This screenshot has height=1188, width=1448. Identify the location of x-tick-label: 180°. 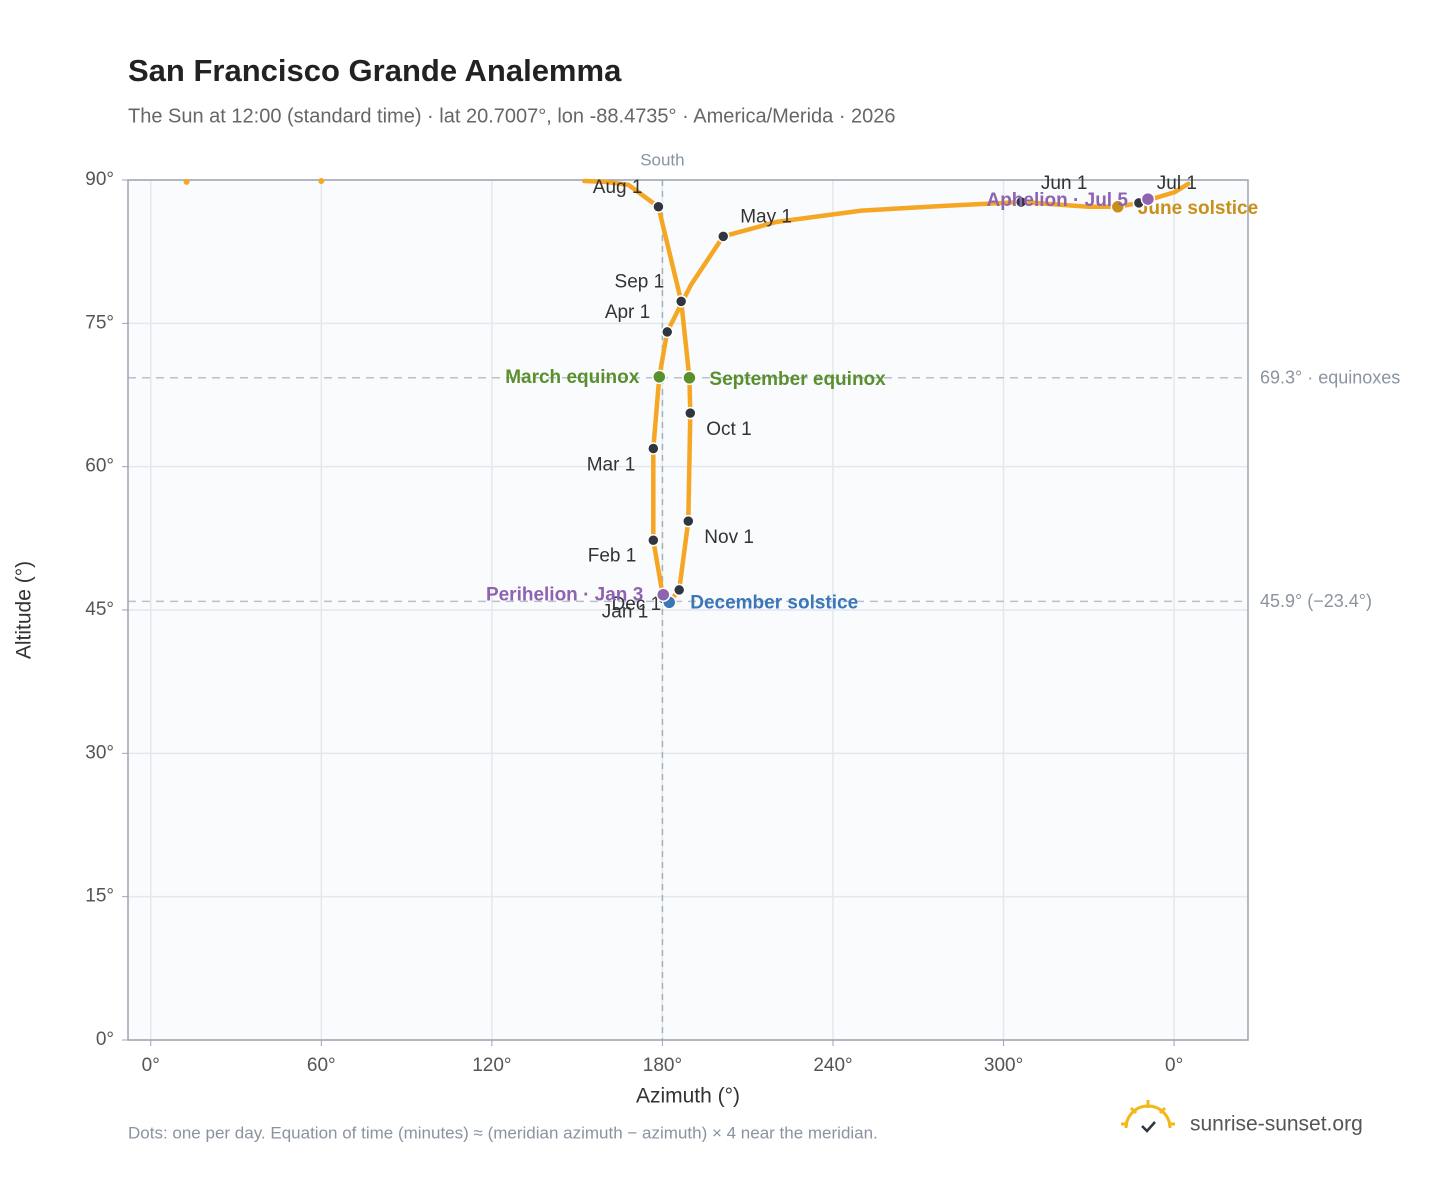
(662, 1065).